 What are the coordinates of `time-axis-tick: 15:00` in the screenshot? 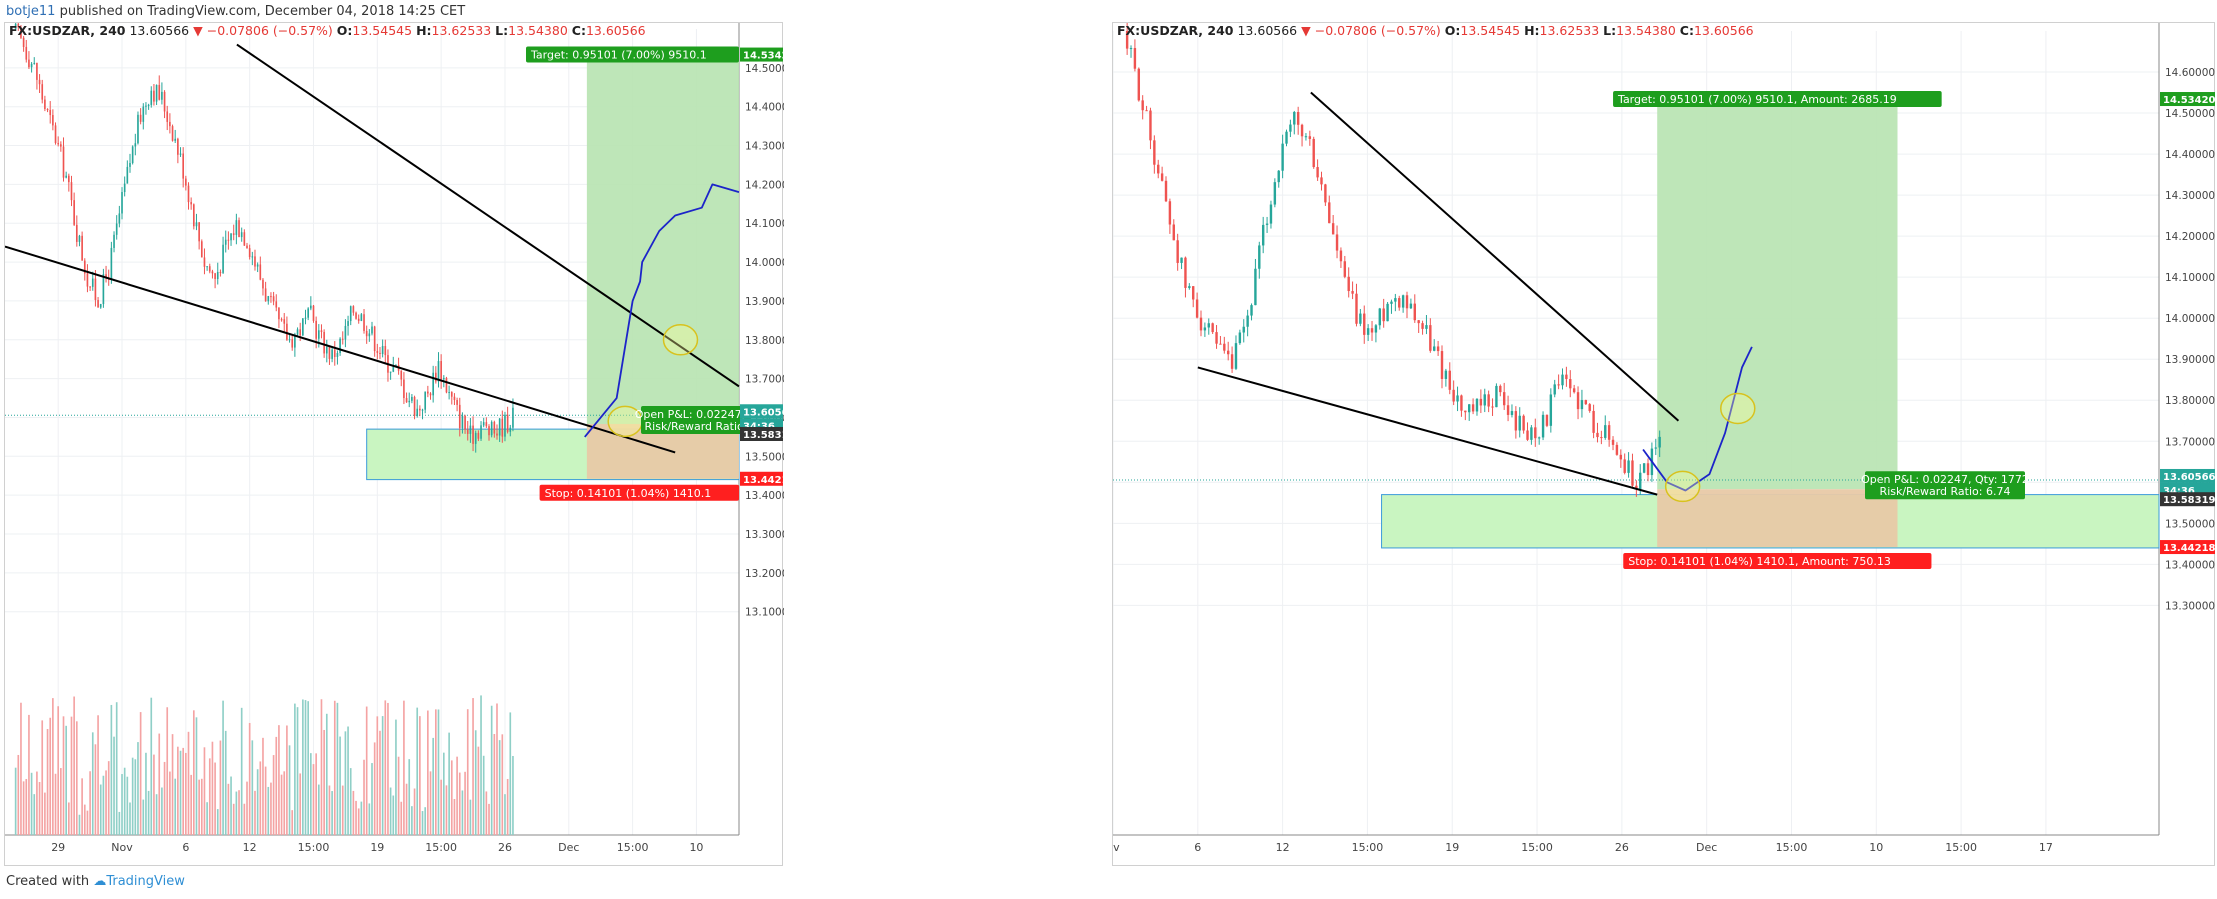 It's located at (1792, 847).